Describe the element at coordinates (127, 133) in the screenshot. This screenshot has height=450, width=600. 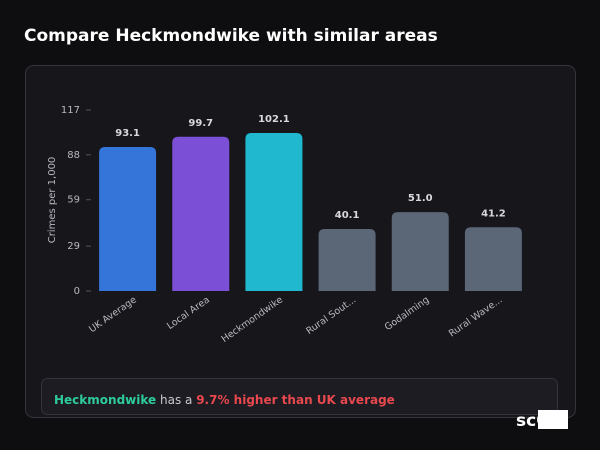
I see `value-label: 93.1` at that location.